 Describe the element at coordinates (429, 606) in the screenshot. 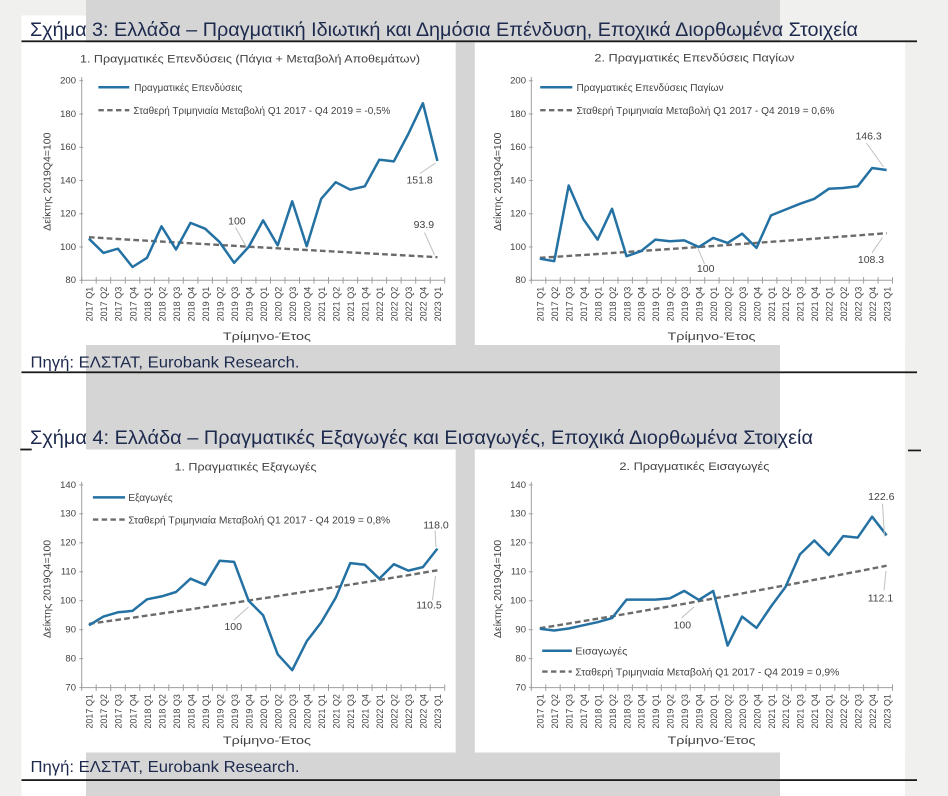

I see `svg-text: 110.5` at that location.